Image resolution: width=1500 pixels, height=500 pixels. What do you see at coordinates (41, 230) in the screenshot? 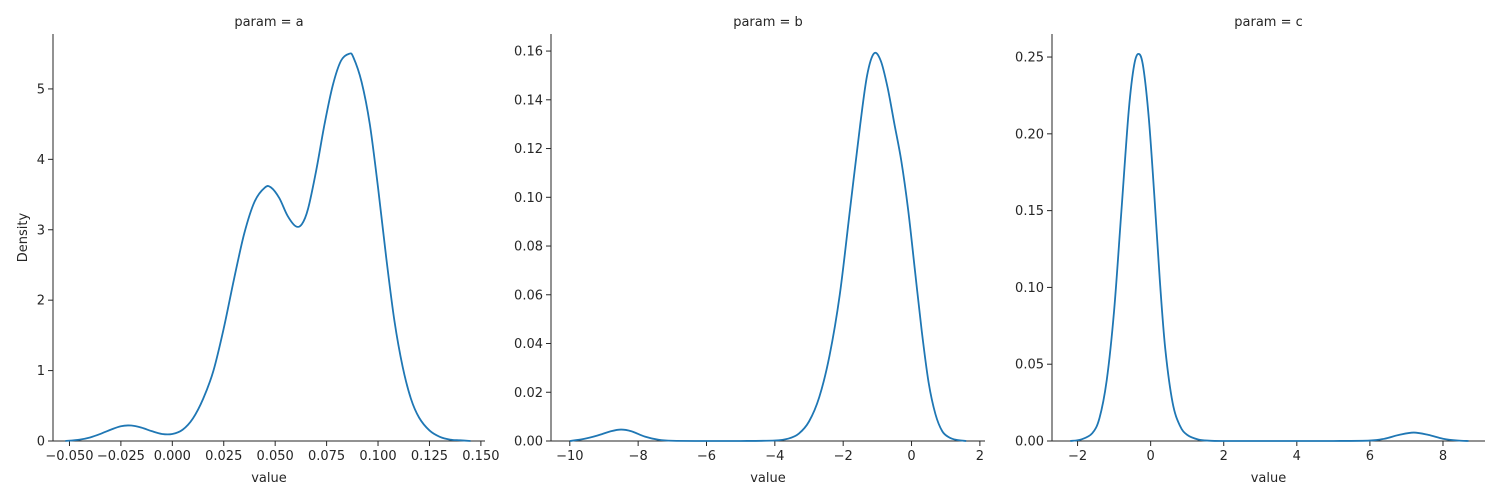
I see `y-tick-label: 3` at bounding box center [41, 230].